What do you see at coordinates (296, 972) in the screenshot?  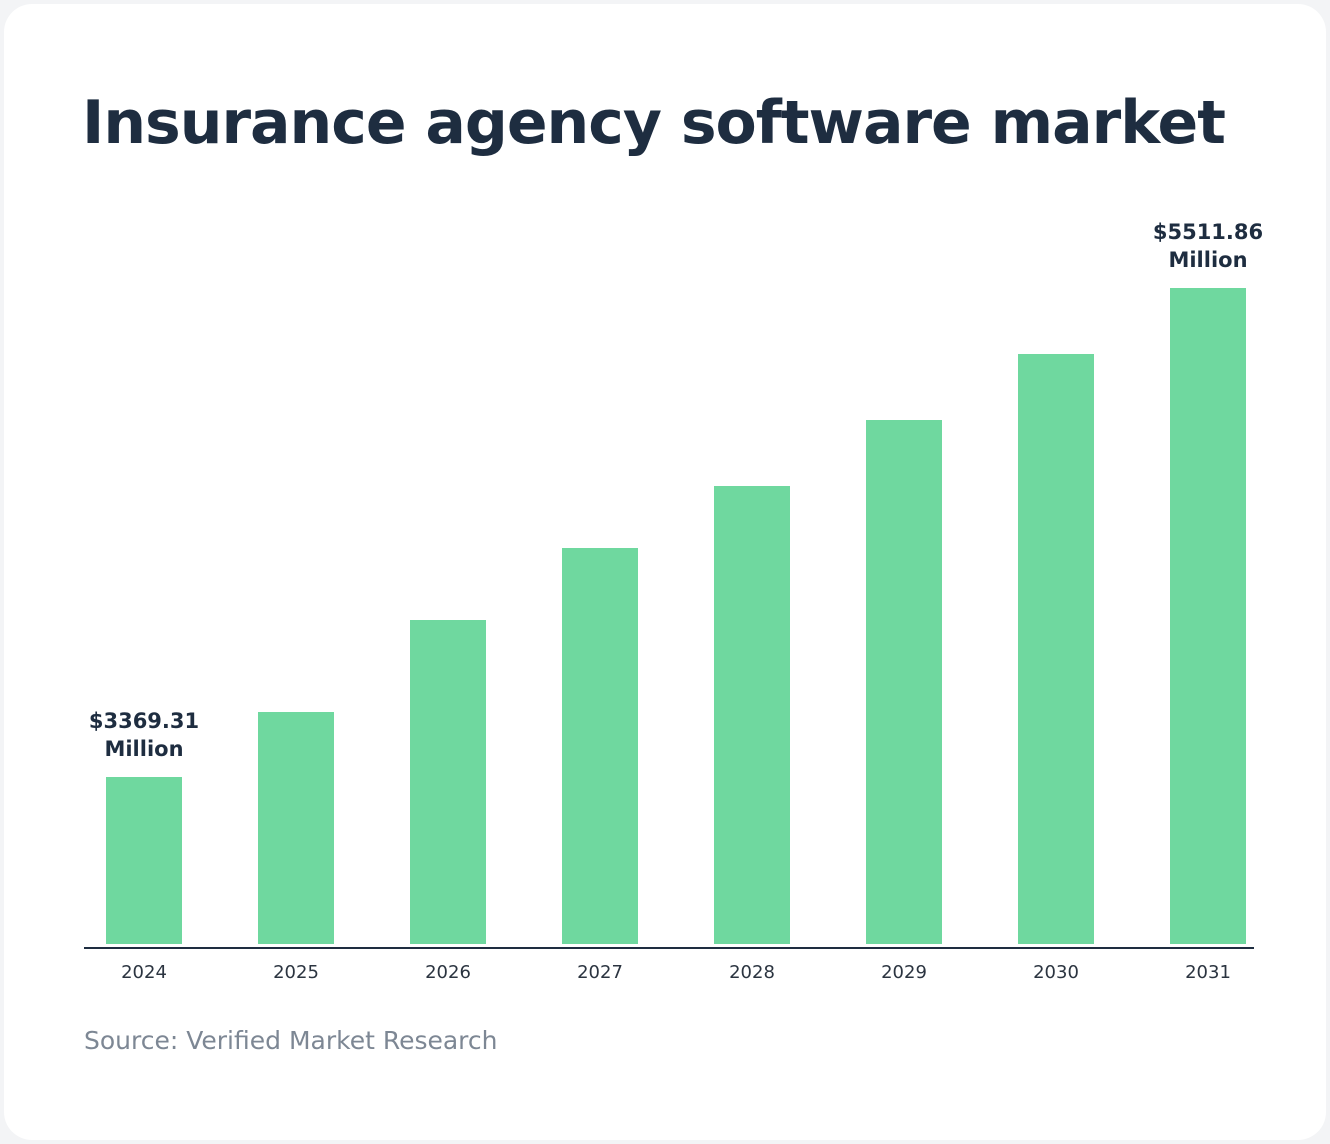 I see `x-tick-label: 2025` at bounding box center [296, 972].